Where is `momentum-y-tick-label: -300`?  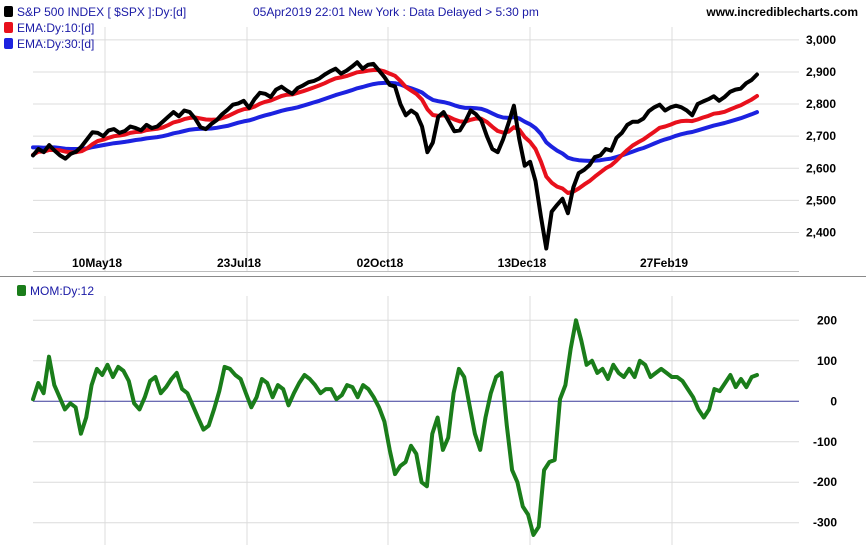
momentum-y-tick-label: -300 is located at coordinates (825, 523).